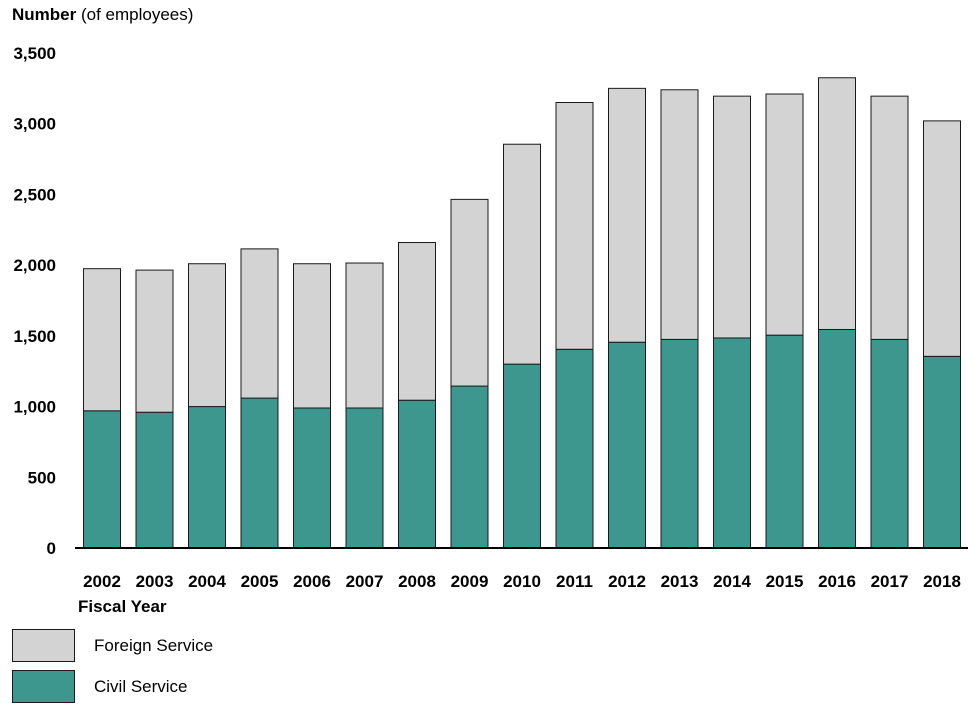 The height and width of the screenshot is (711, 978). What do you see at coordinates (122, 606) in the screenshot?
I see `x-axis-title: Fiscal Year` at bounding box center [122, 606].